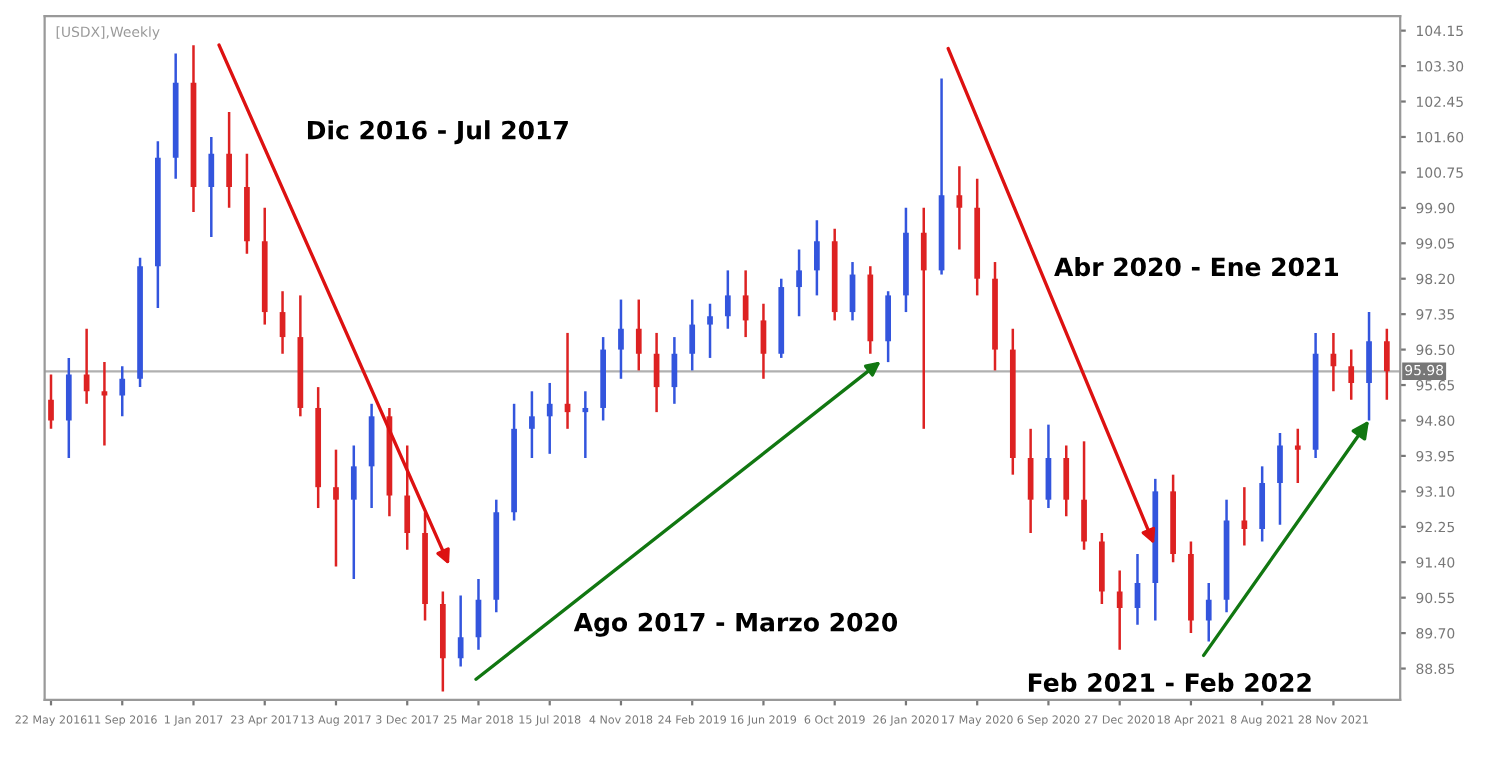  What do you see at coordinates (437, 132) in the screenshot?
I see `annotation: Dic 2016 - Jul 2017` at bounding box center [437, 132].